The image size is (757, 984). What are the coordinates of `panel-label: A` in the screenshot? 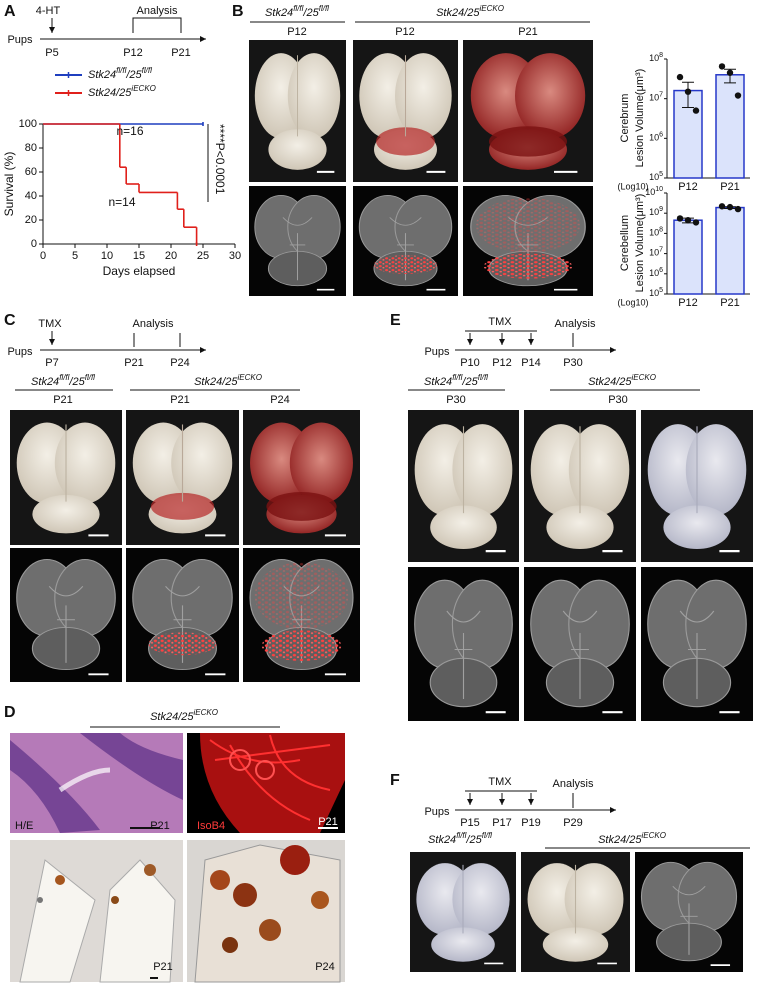 It's located at (10, 11).